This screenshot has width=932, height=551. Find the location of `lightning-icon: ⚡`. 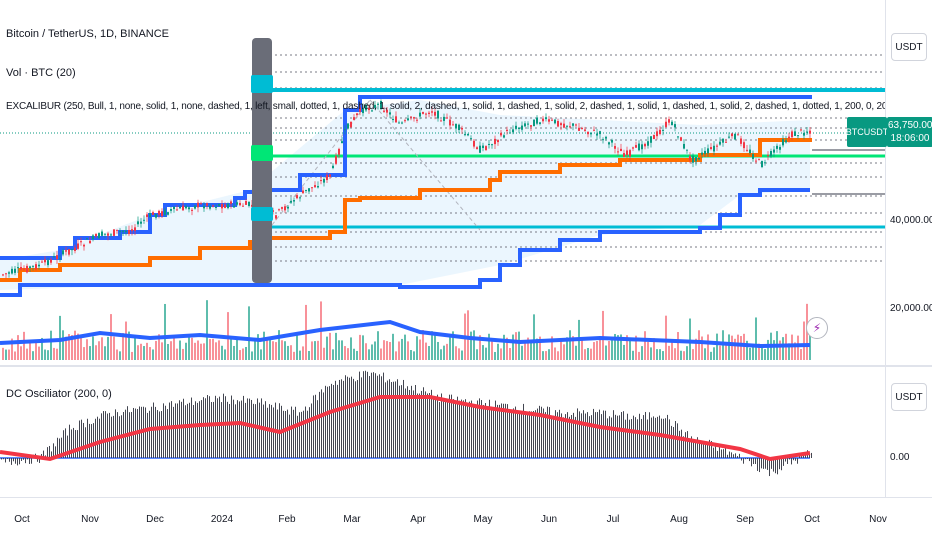

lightning-icon: ⚡ is located at coordinates (817, 328).